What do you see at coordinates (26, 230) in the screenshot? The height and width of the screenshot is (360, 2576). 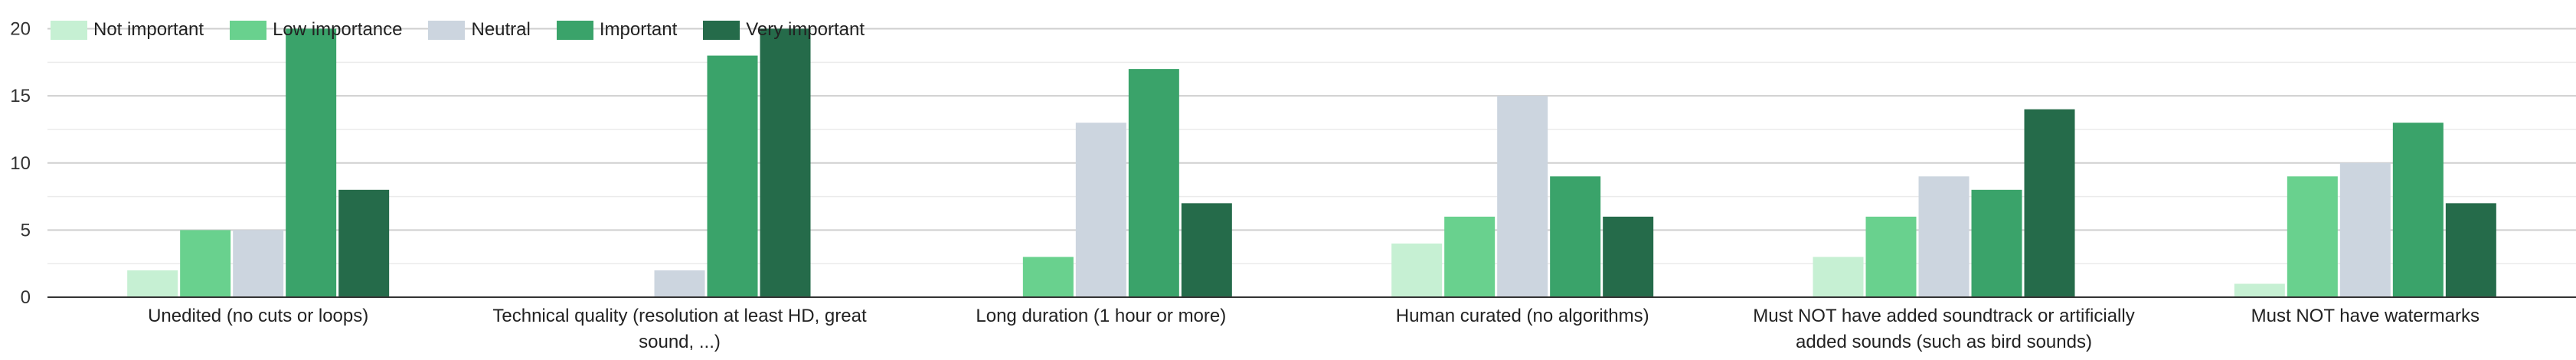 I see `y-tick-label: 5` at bounding box center [26, 230].